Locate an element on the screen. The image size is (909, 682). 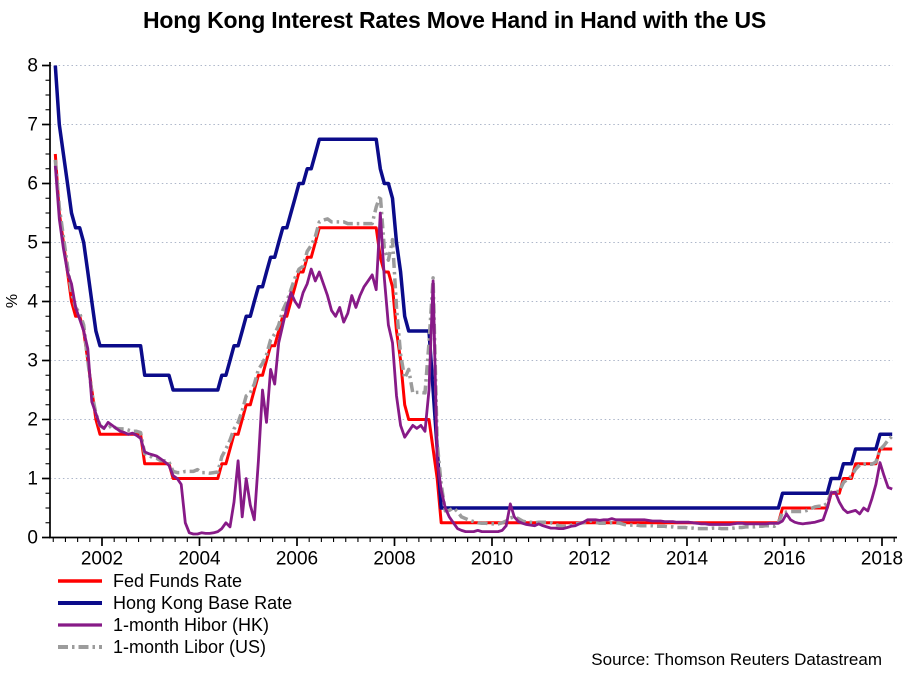
x-tick-label: 2010 is located at coordinates (492, 559).